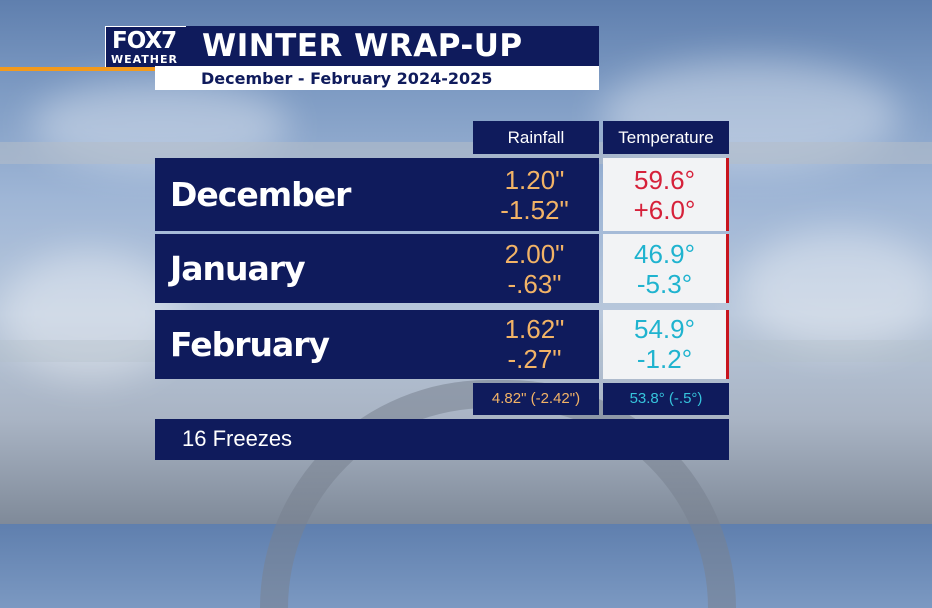  I want to click on month-row-february: February 1.62" -.27" 54.9° -1.2°, so click(442, 344).